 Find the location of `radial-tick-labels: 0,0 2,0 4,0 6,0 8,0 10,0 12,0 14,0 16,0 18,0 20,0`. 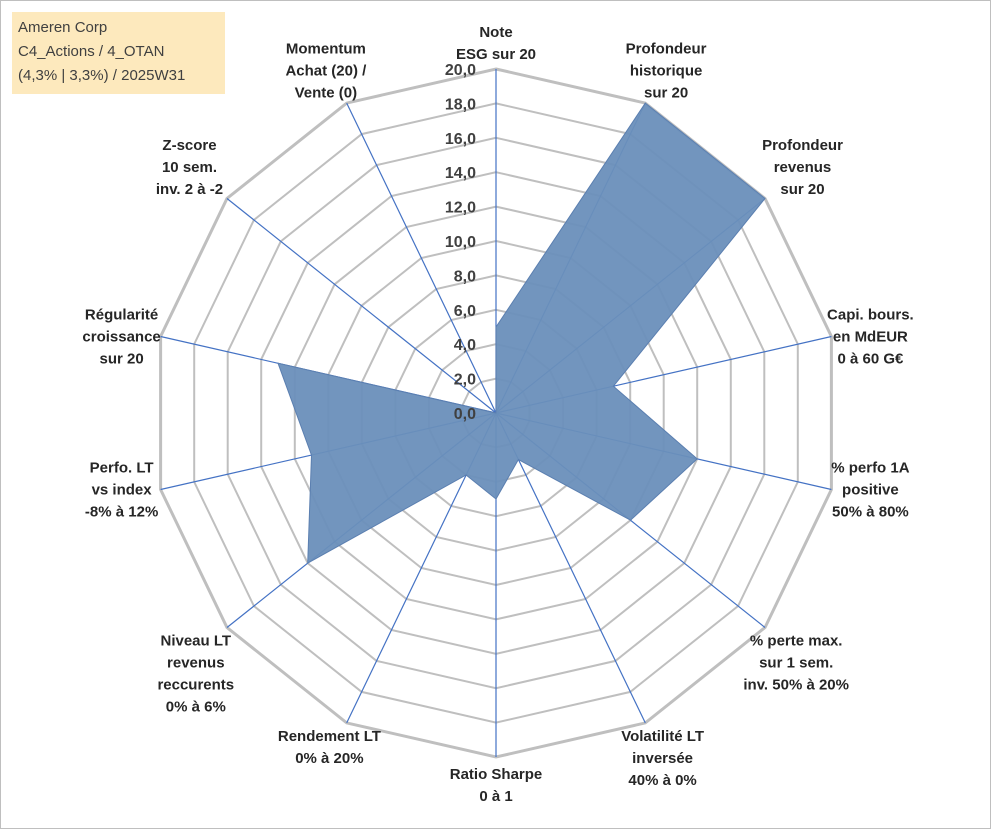

radial-tick-labels: 0,0 2,0 4,0 6,0 8,0 10,0 12,0 14,0 16,0 18,0 20,0 is located at coordinates (460, 242).